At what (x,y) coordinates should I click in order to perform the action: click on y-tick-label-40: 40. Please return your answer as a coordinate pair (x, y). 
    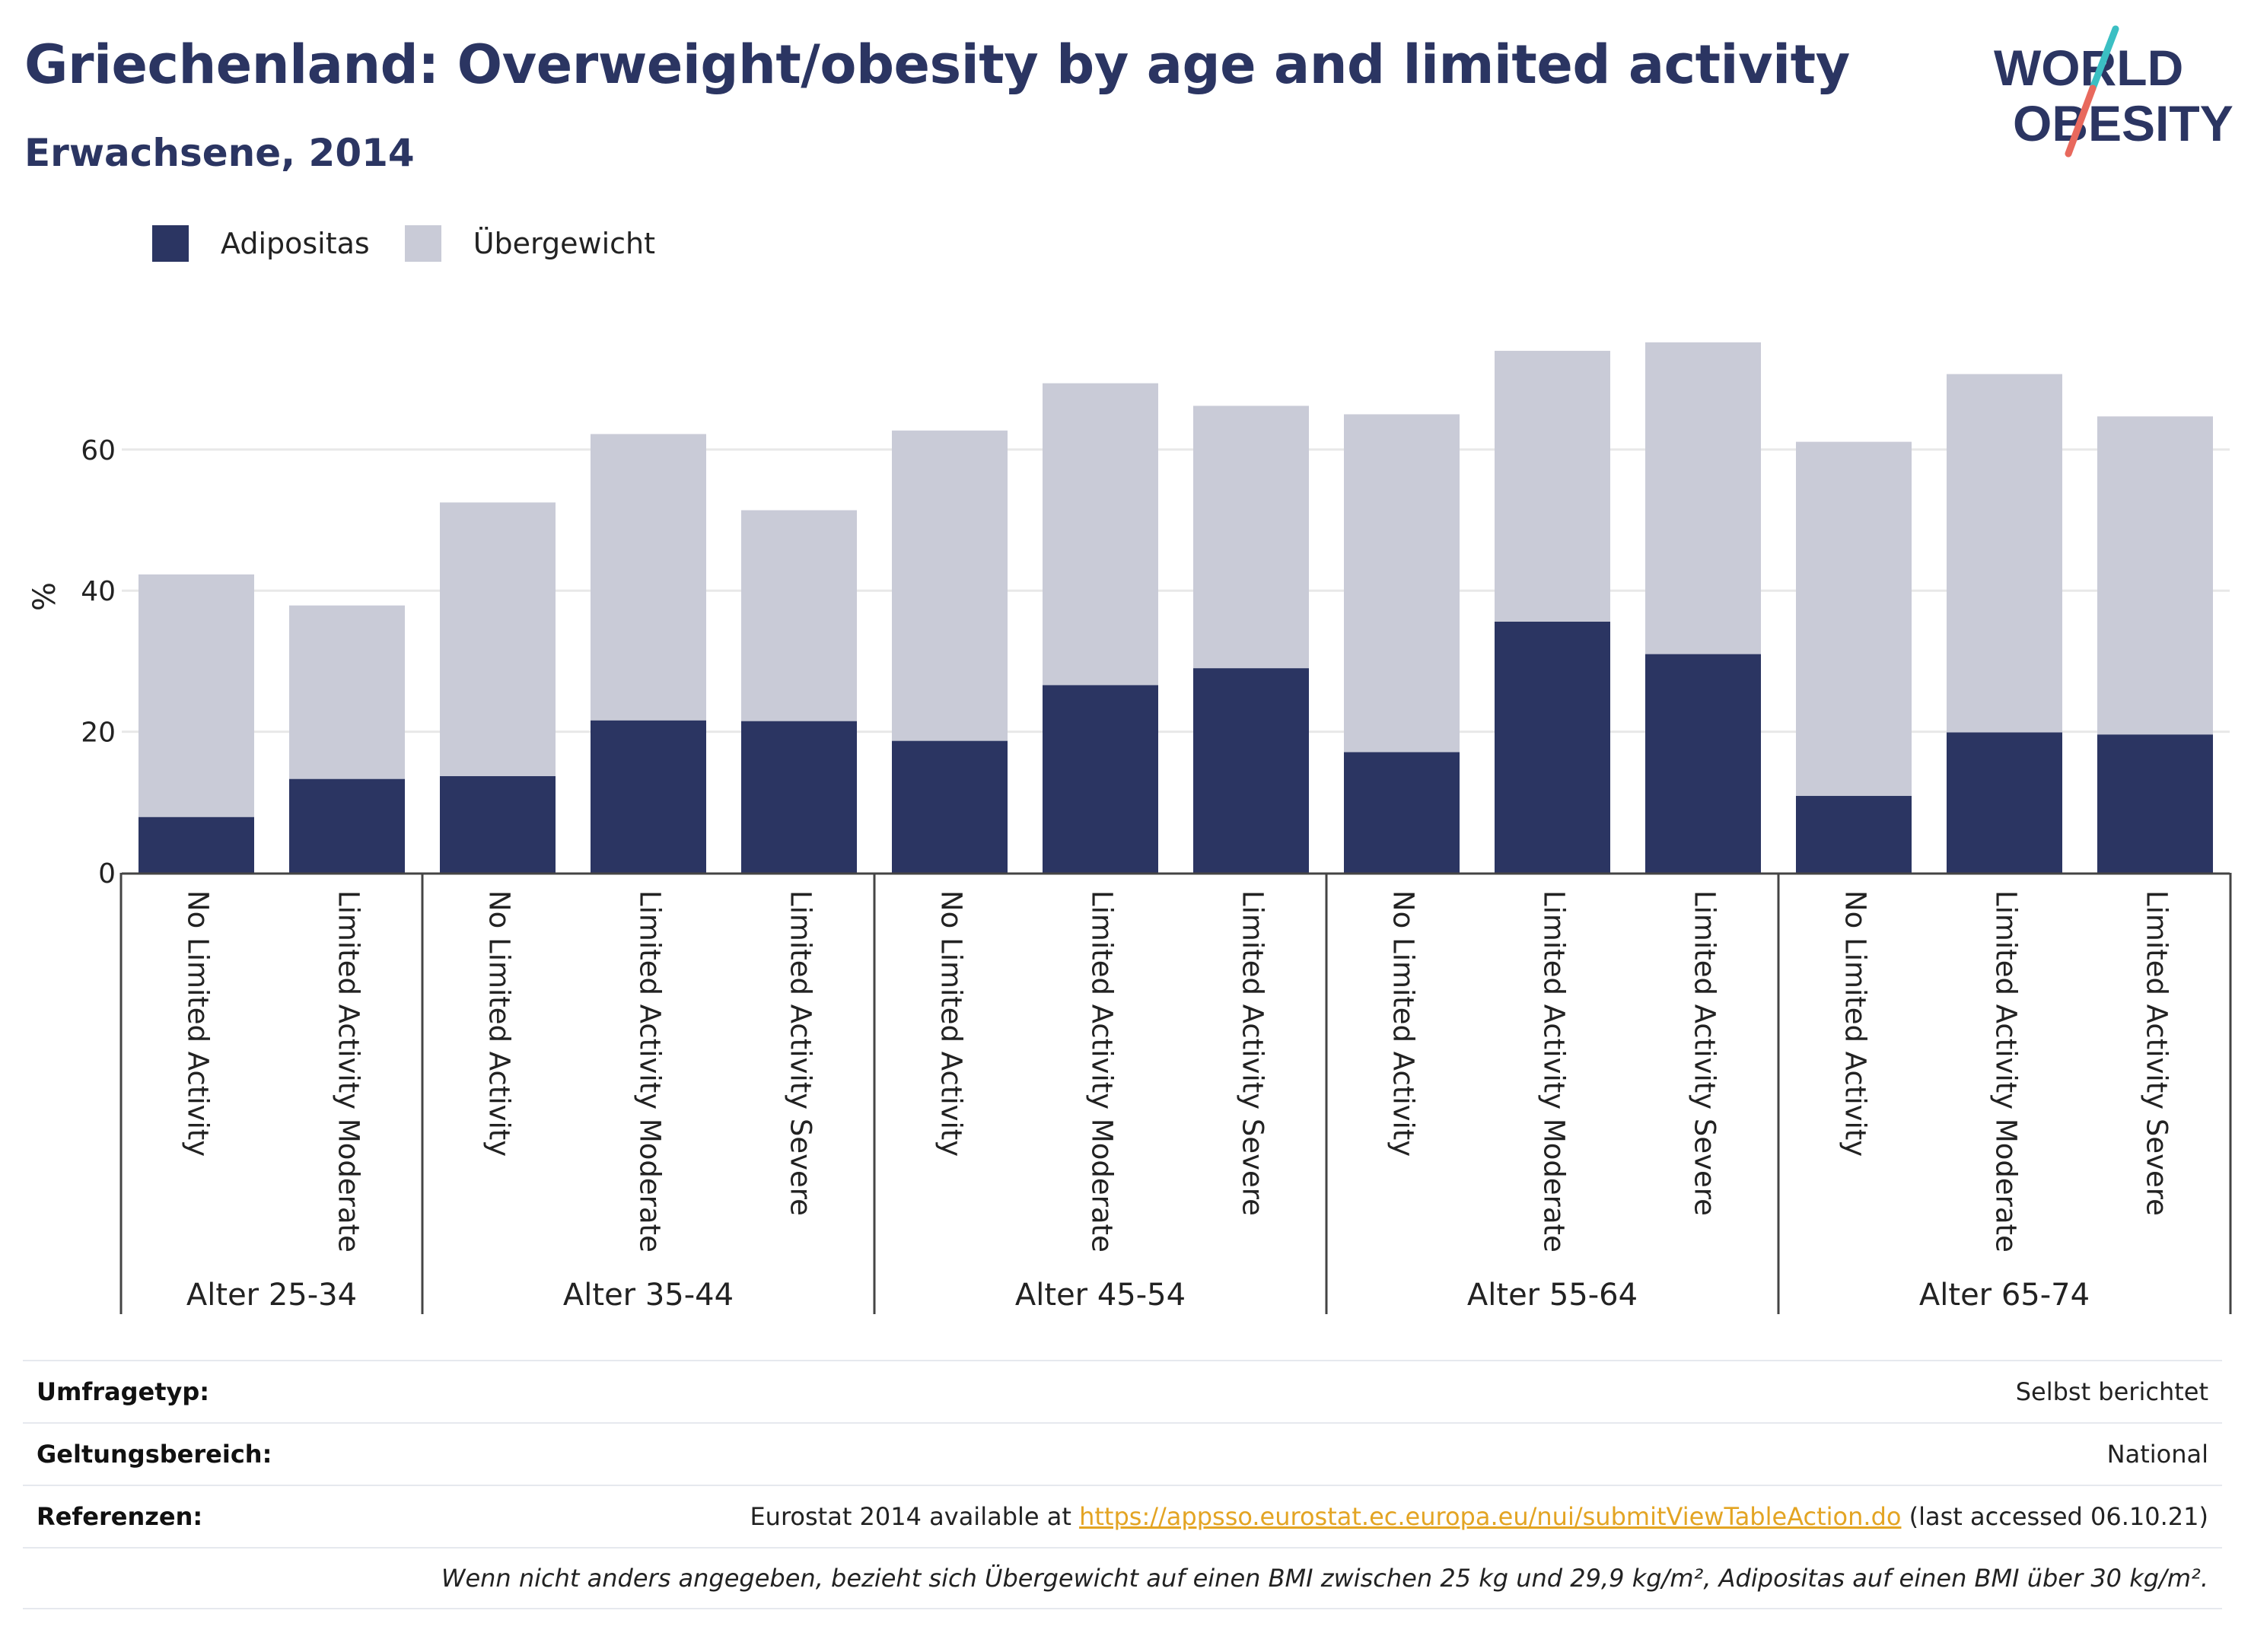
    Looking at the image, I should click on (98, 591).